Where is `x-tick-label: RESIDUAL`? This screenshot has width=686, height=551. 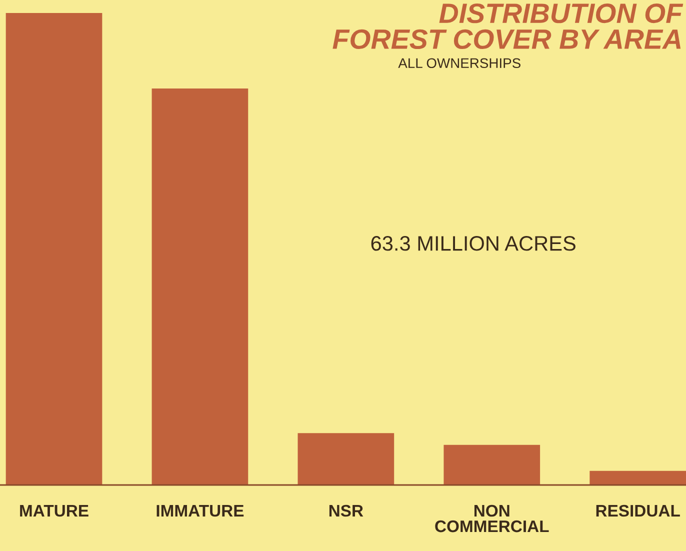
x-tick-label: RESIDUAL is located at coordinates (638, 510).